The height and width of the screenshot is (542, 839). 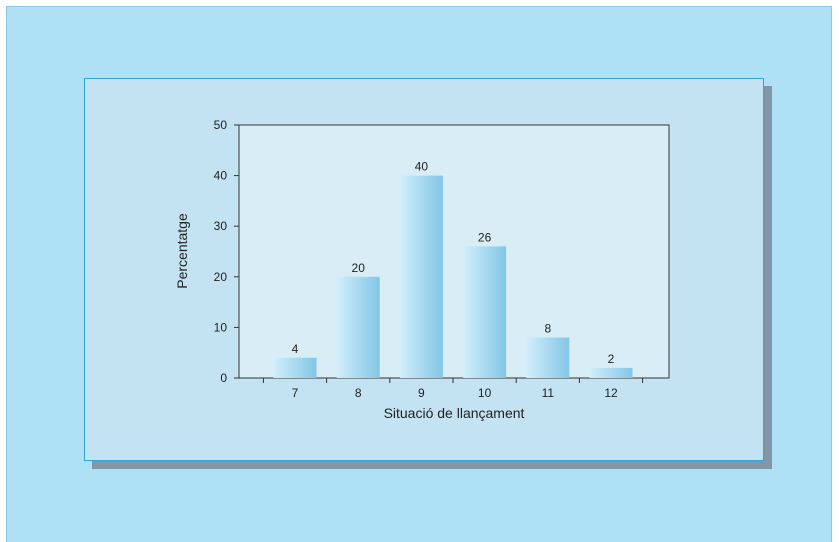 I want to click on x-tick-label-11: 11, so click(x=548, y=393).